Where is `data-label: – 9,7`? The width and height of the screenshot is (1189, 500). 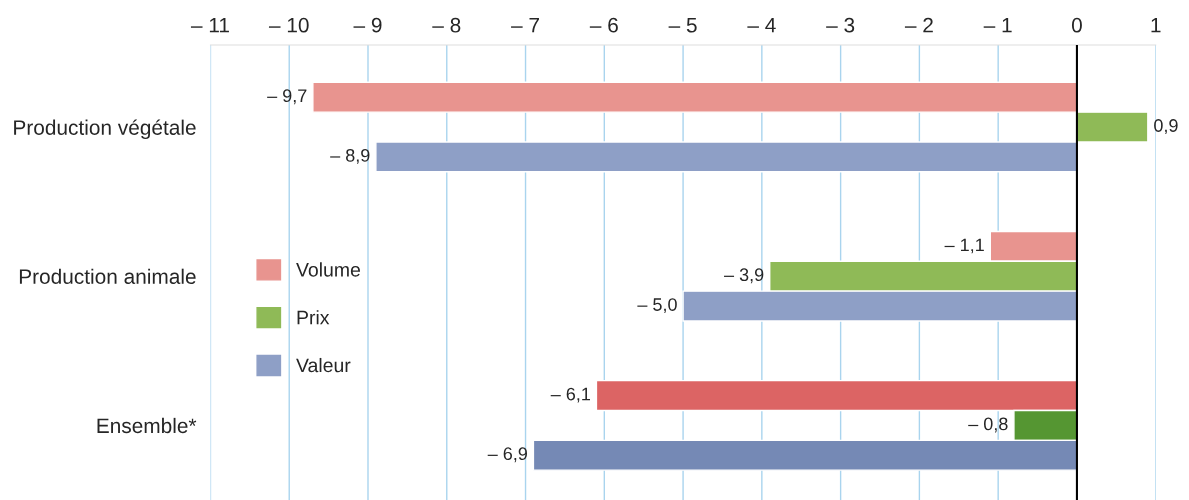
data-label: – 9,7 is located at coordinates (287, 97).